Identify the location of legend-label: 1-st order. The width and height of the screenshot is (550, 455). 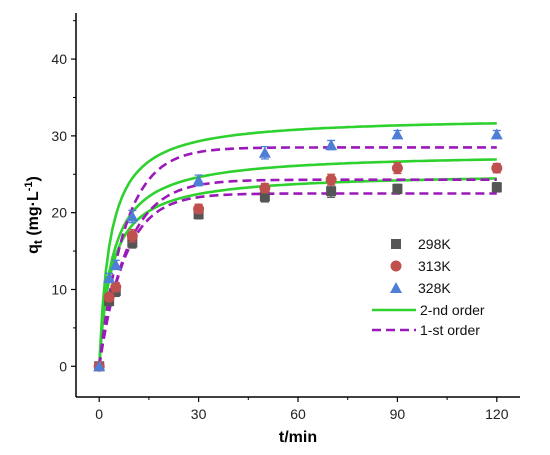
(450, 330).